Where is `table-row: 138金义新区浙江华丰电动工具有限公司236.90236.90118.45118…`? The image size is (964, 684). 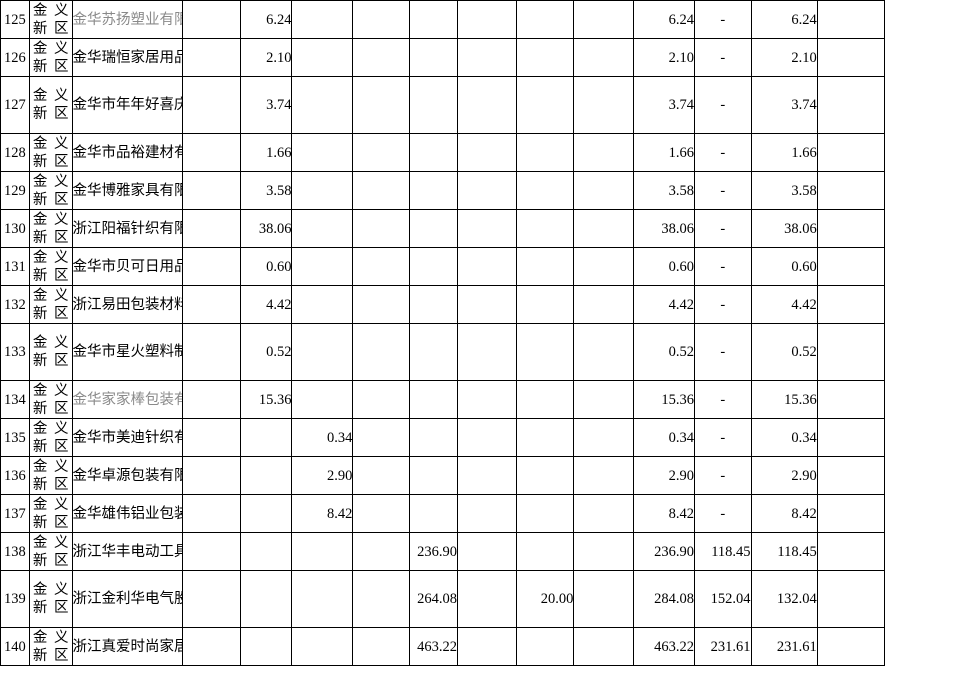
table-row: 138金义新区浙江华丰电动工具有限公司236.90236.90118.45118… is located at coordinates (481, 551).